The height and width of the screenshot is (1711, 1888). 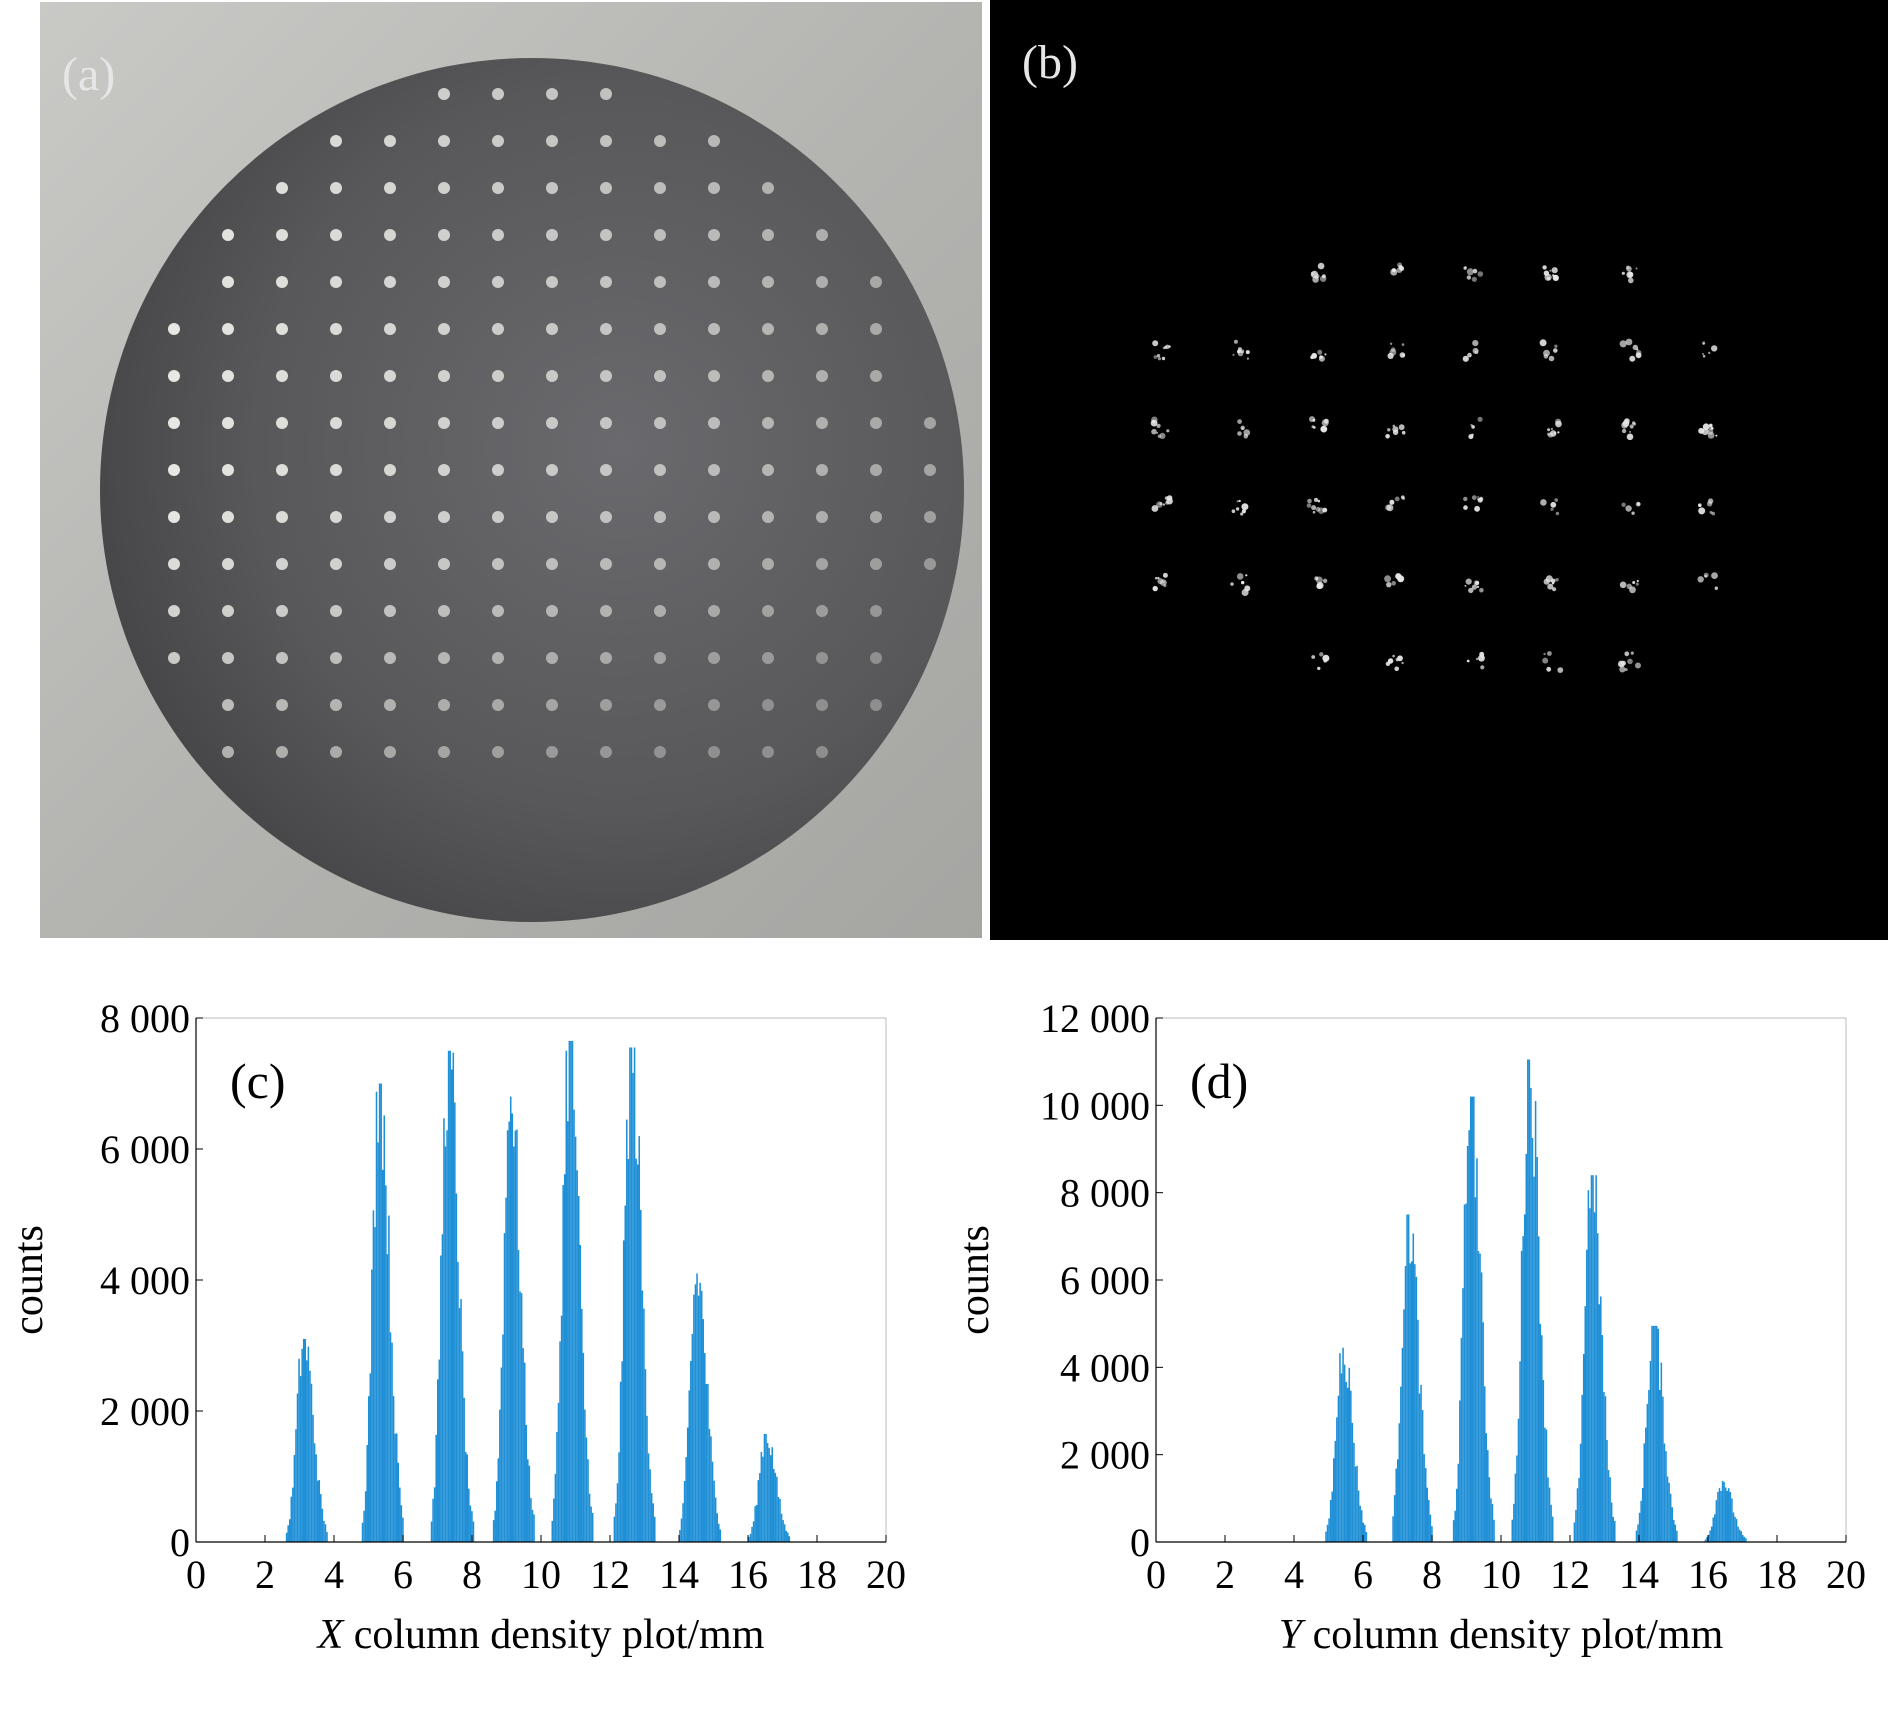 I want to click on x-tick-label: 0, so click(x=196, y=1574).